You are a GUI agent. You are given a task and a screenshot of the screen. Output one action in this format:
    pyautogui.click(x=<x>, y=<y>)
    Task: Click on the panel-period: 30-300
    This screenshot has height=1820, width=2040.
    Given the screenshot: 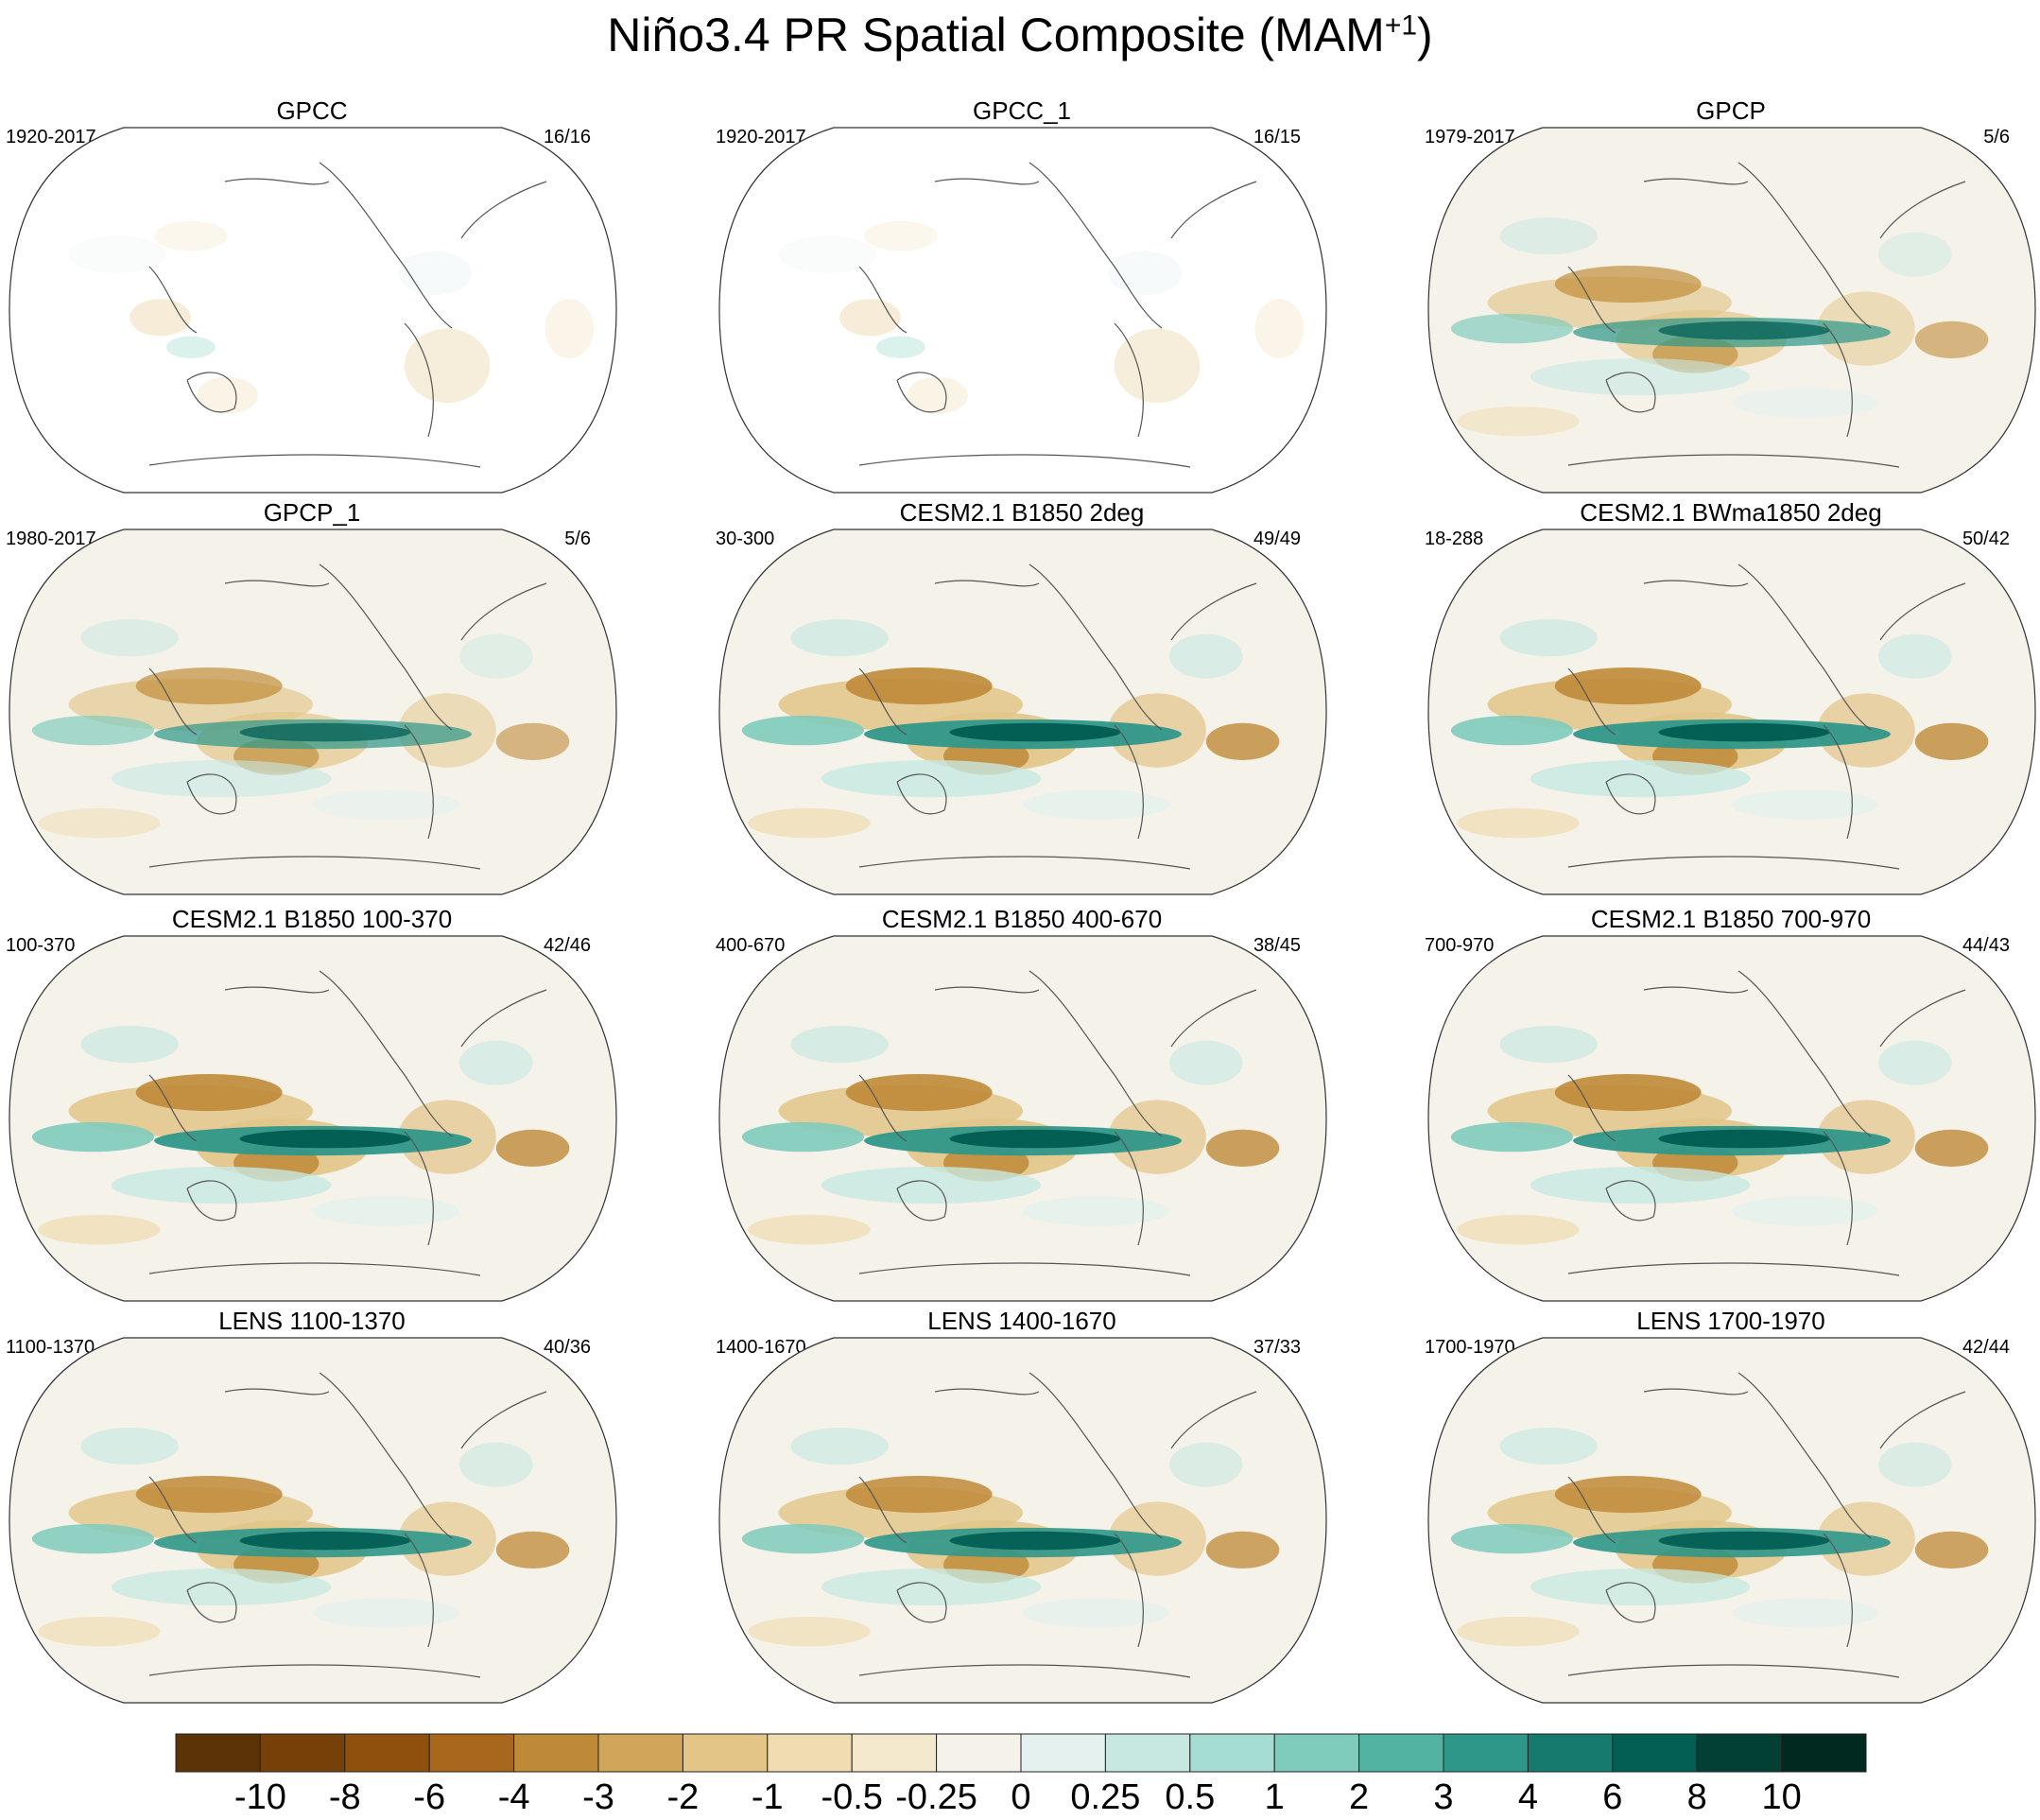 What is the action you would take?
    pyautogui.click(x=745, y=539)
    